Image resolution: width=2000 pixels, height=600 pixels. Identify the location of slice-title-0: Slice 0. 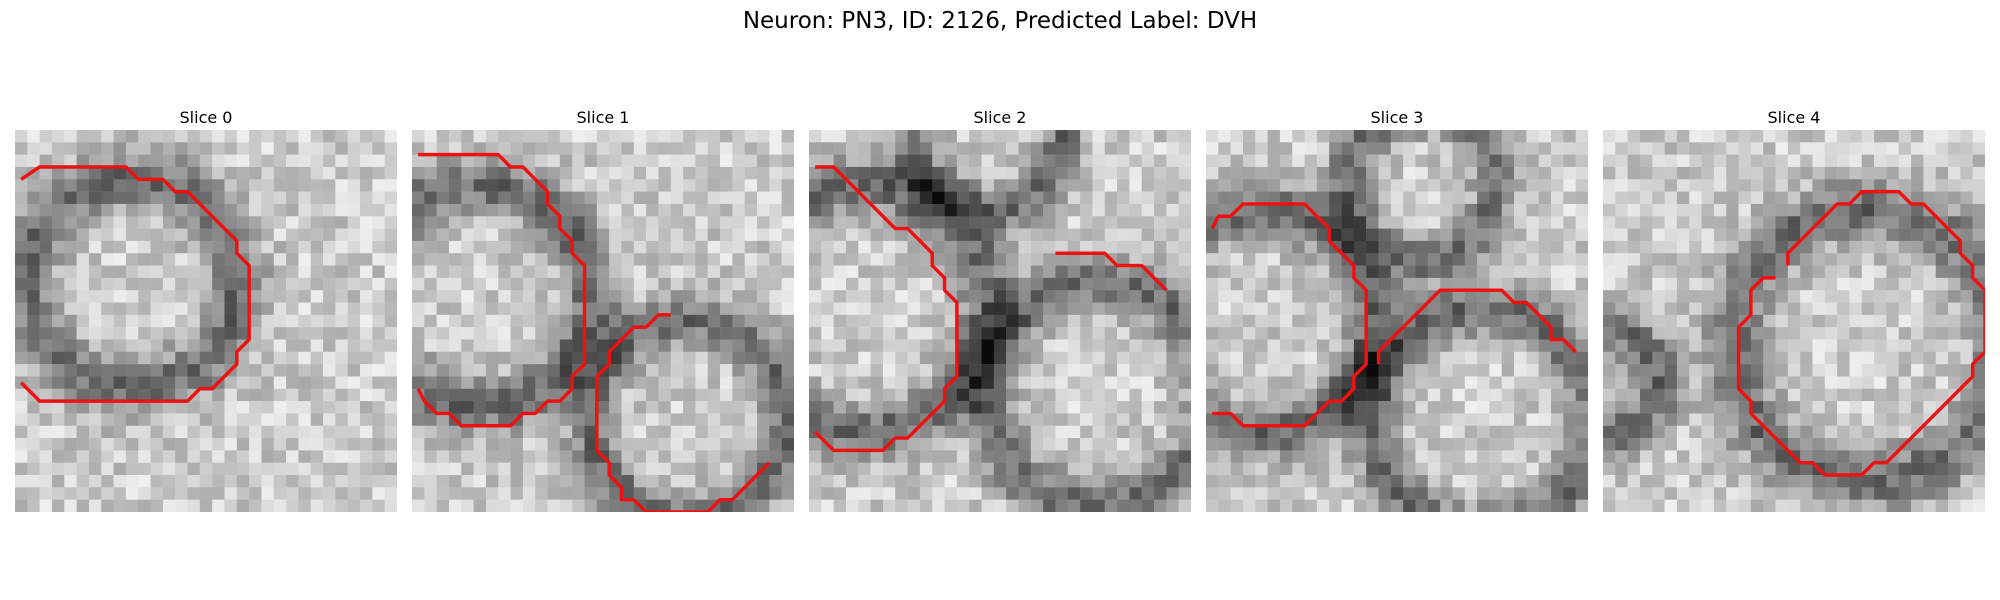
(206, 117).